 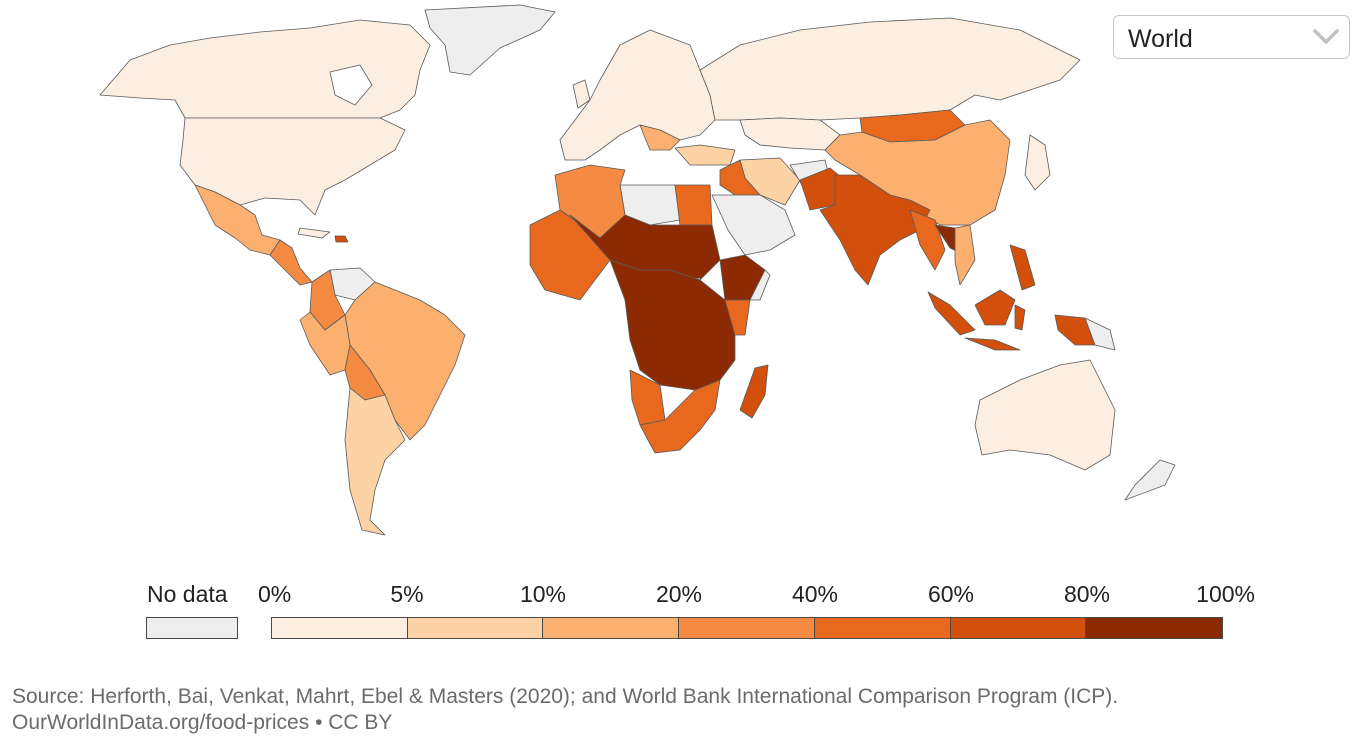 What do you see at coordinates (965, 255) in the screenshot?
I see `region-vietnam` at bounding box center [965, 255].